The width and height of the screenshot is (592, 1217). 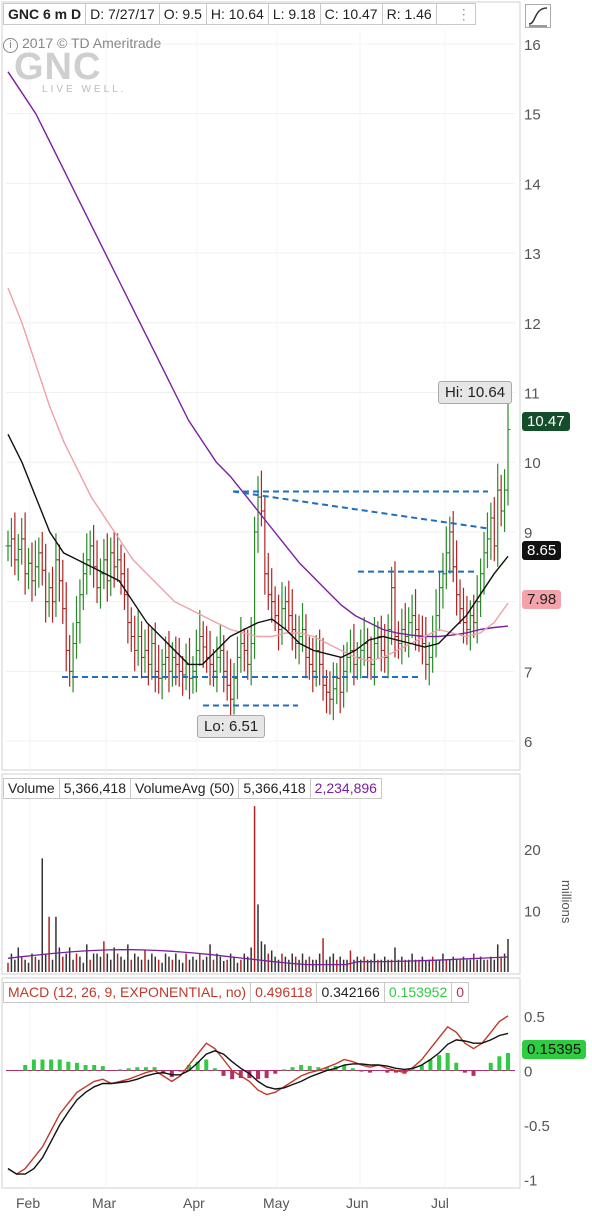 What do you see at coordinates (360, 510) in the screenshot?
I see `pattern-line` at bounding box center [360, 510].